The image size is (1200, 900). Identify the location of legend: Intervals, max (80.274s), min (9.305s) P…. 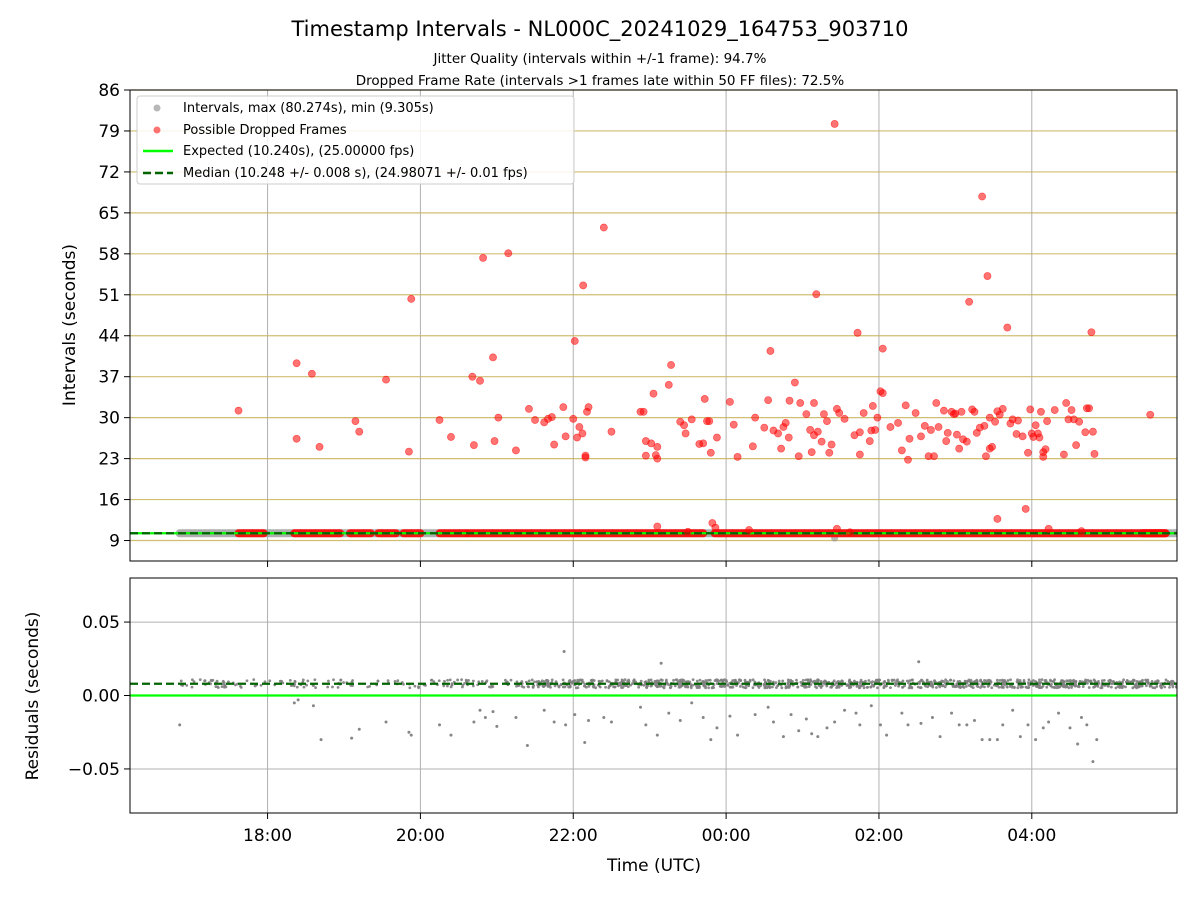
(355, 140).